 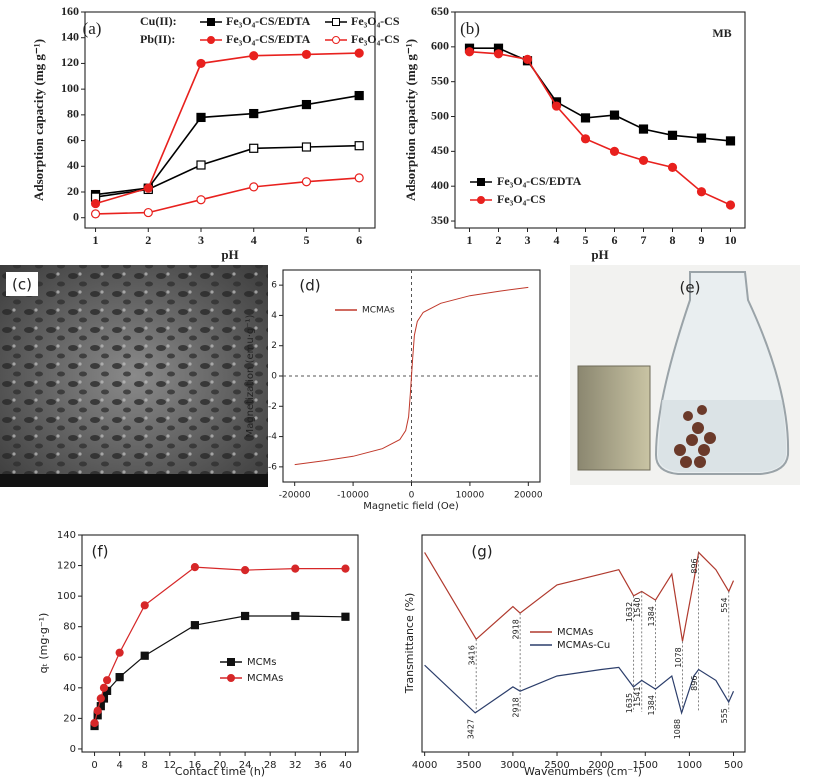 I want to click on sem-image: (c), so click(x=134, y=376).